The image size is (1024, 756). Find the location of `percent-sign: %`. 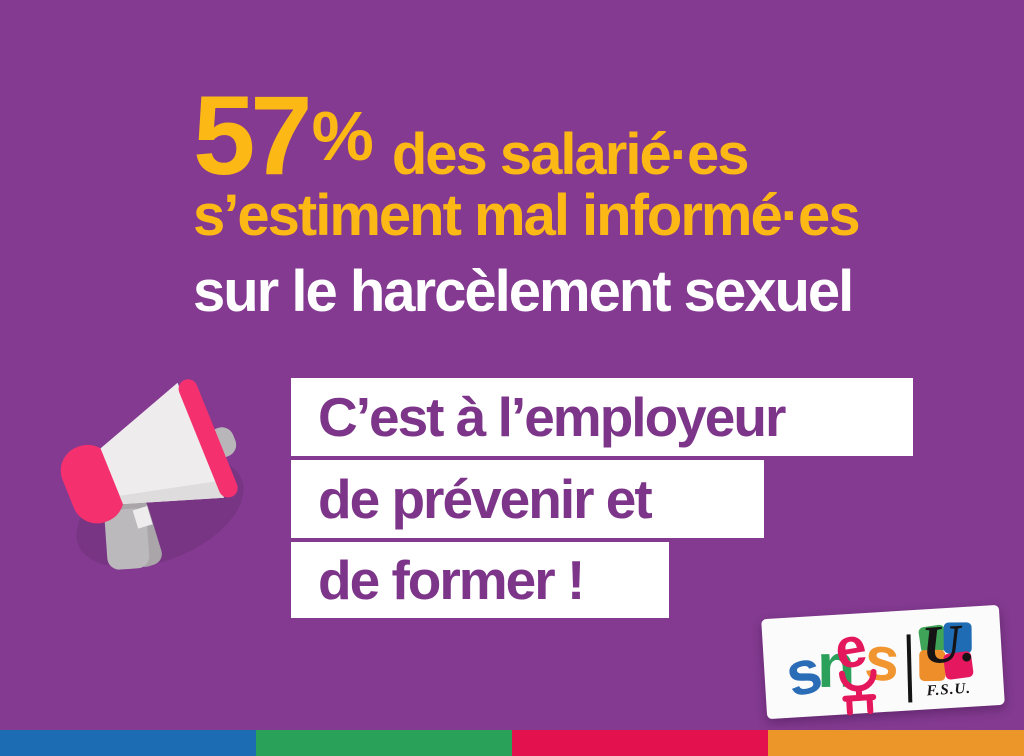

percent-sign: % is located at coordinates (342, 136).